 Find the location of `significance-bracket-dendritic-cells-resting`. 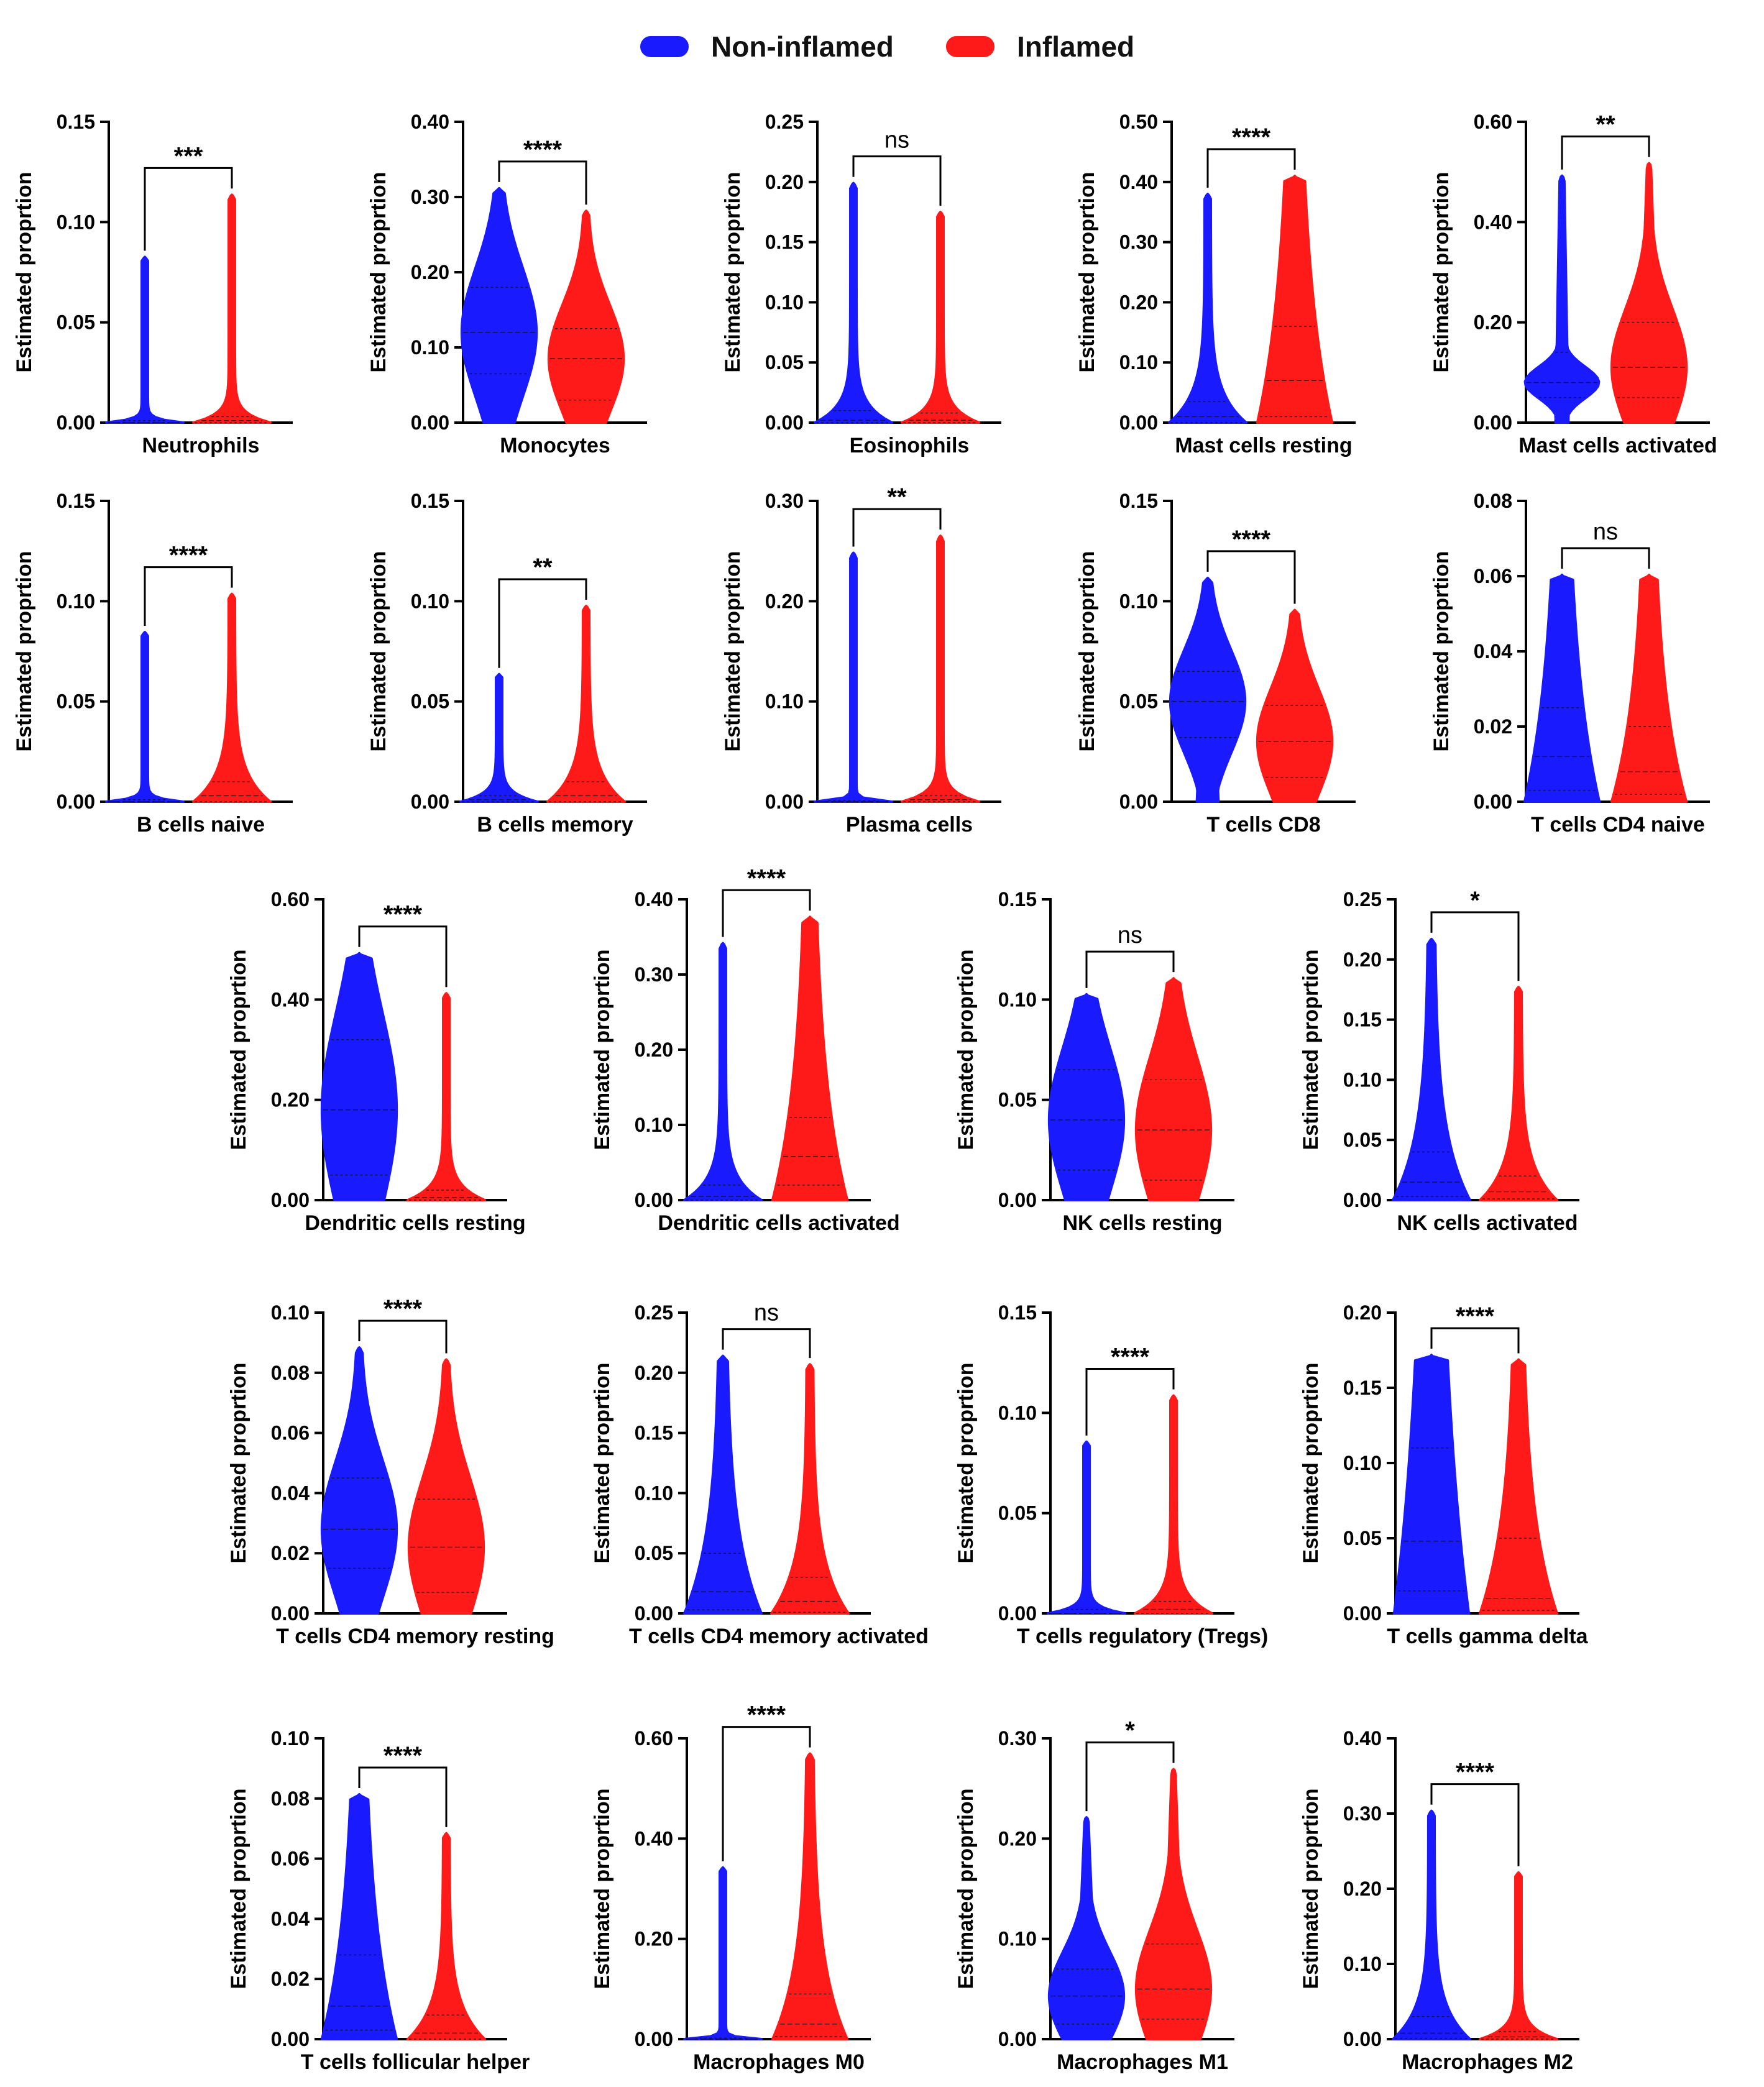

significance-bracket-dendritic-cells-resting is located at coordinates (403, 957).